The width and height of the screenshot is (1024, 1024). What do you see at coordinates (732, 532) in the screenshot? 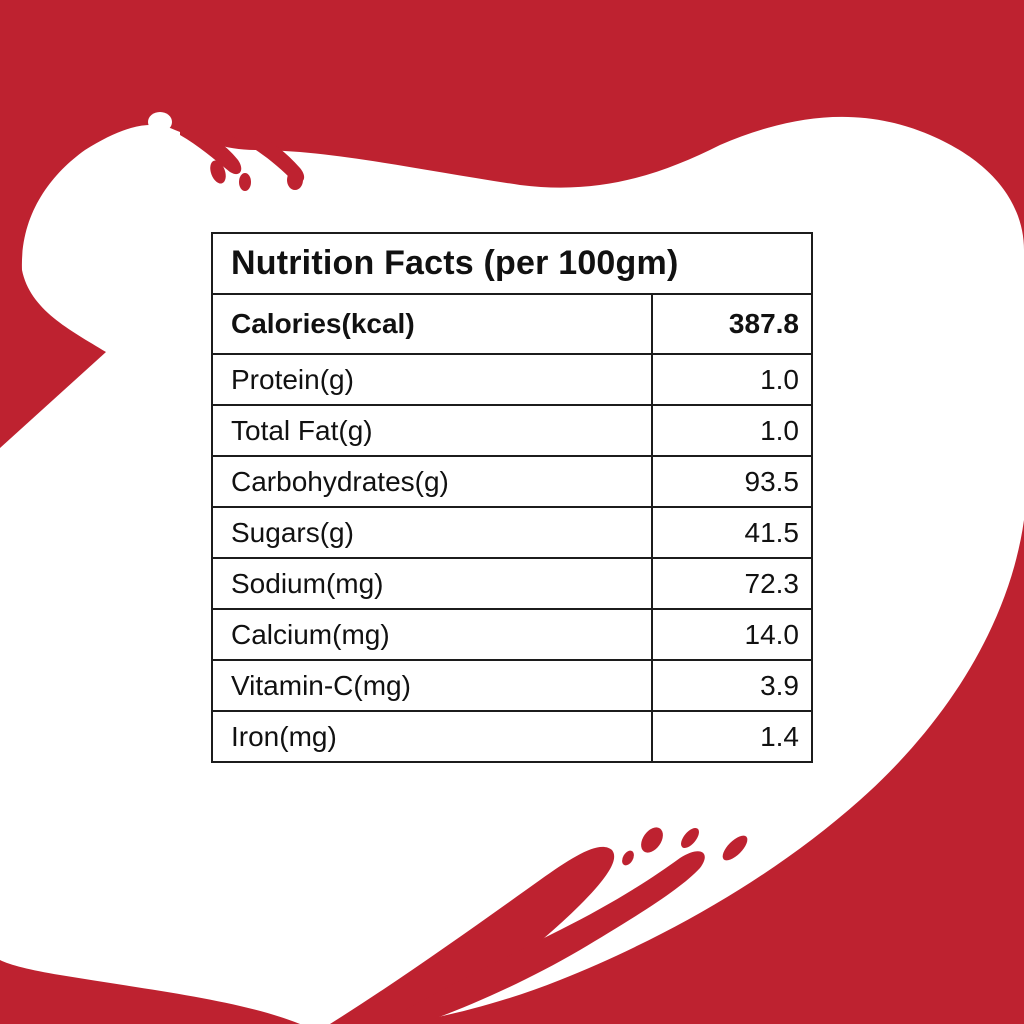
I see `nutrient-value: 41.5` at bounding box center [732, 532].